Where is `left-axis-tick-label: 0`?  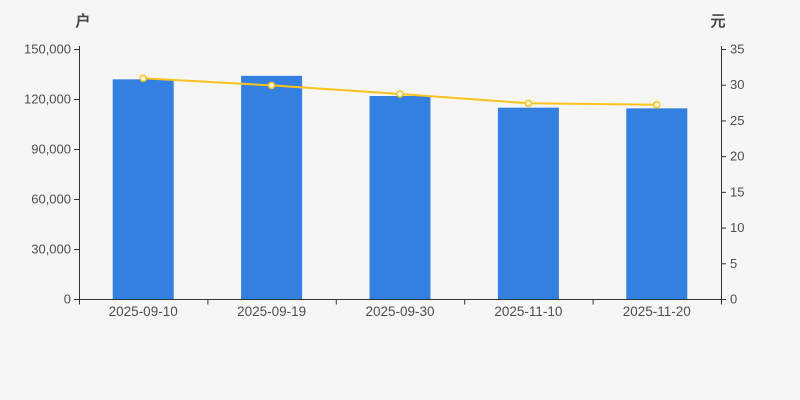 left-axis-tick-label: 0 is located at coordinates (67, 299).